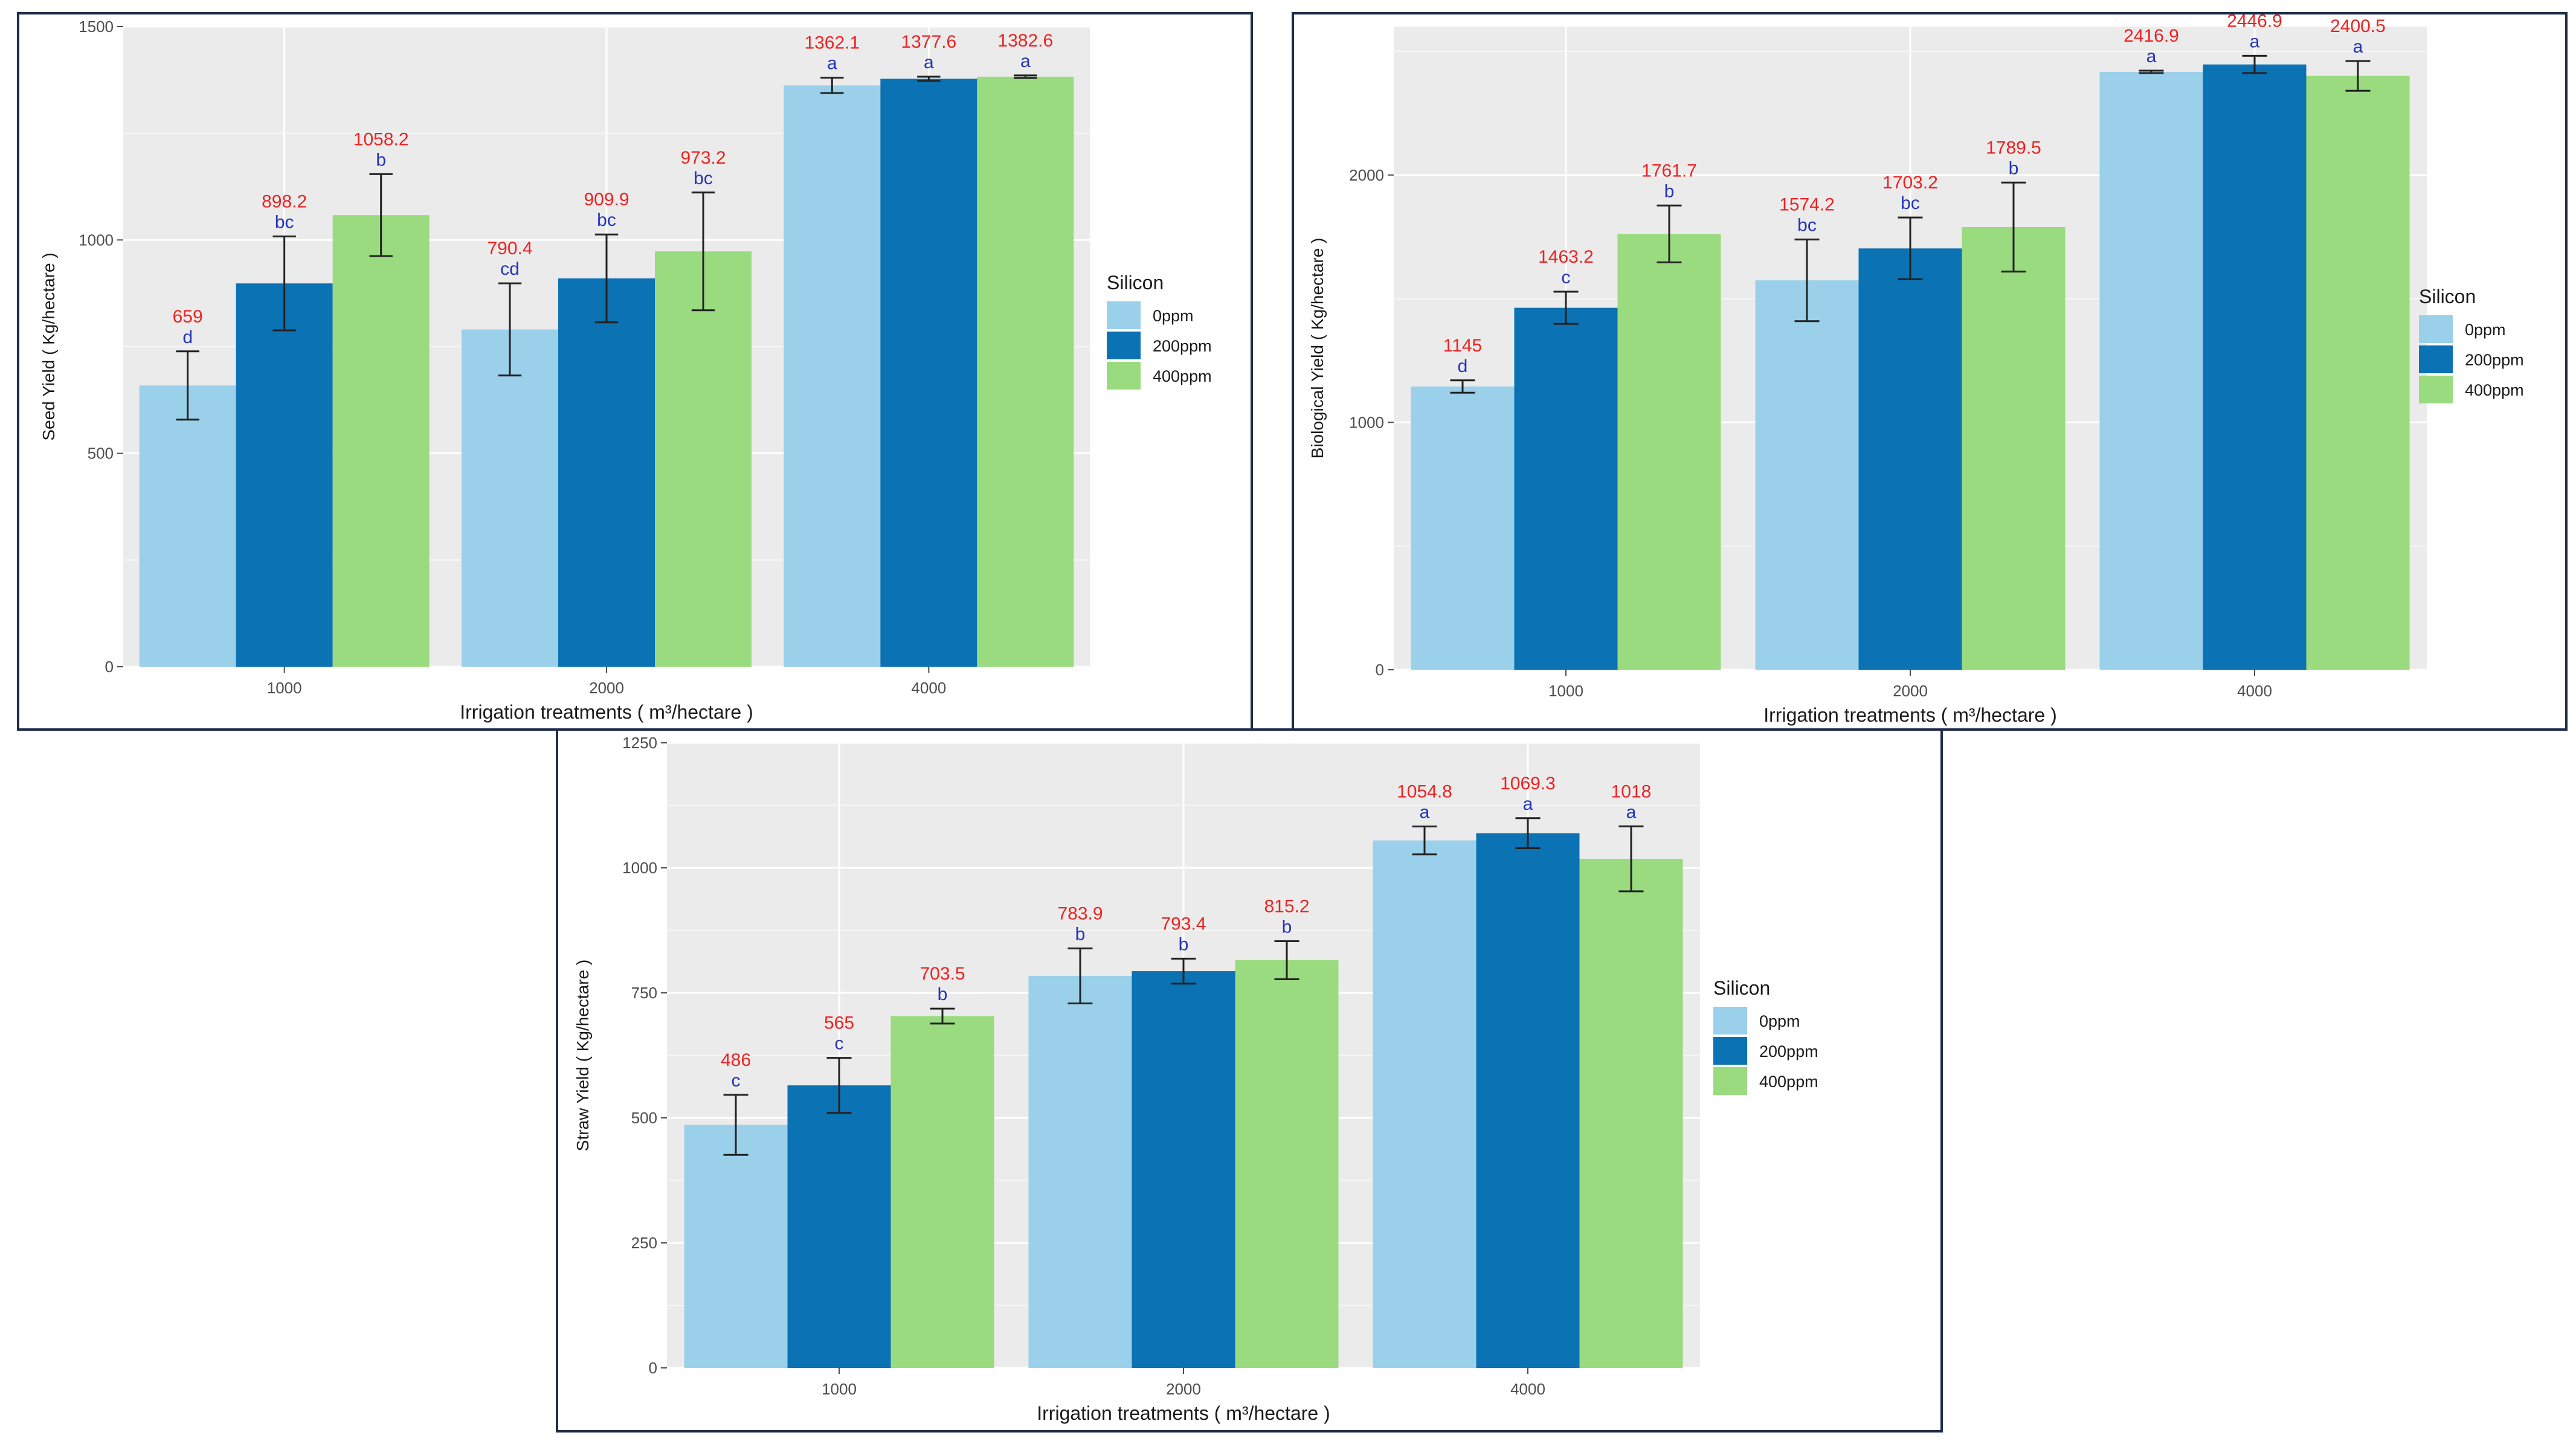 The image size is (2576, 1447). Describe the element at coordinates (284, 202) in the screenshot. I see `data-value-label: 898.2` at that location.